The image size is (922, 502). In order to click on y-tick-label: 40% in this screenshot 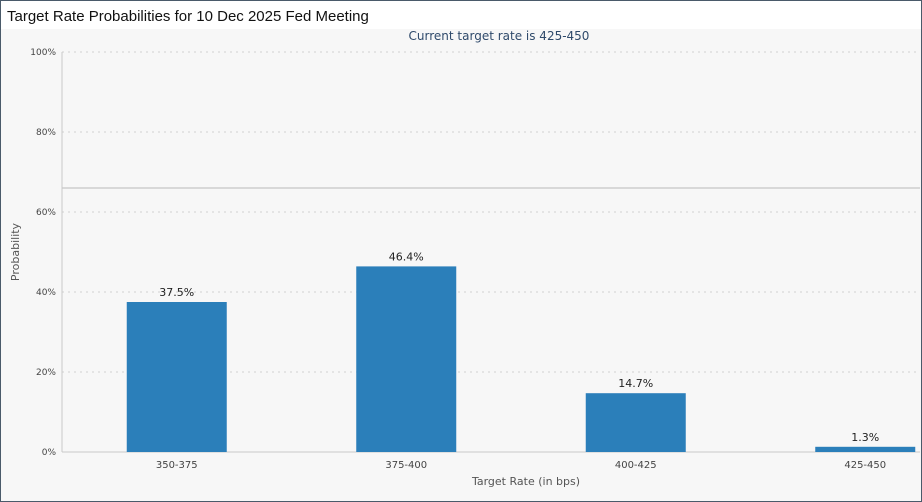, I will do `click(46, 293)`.